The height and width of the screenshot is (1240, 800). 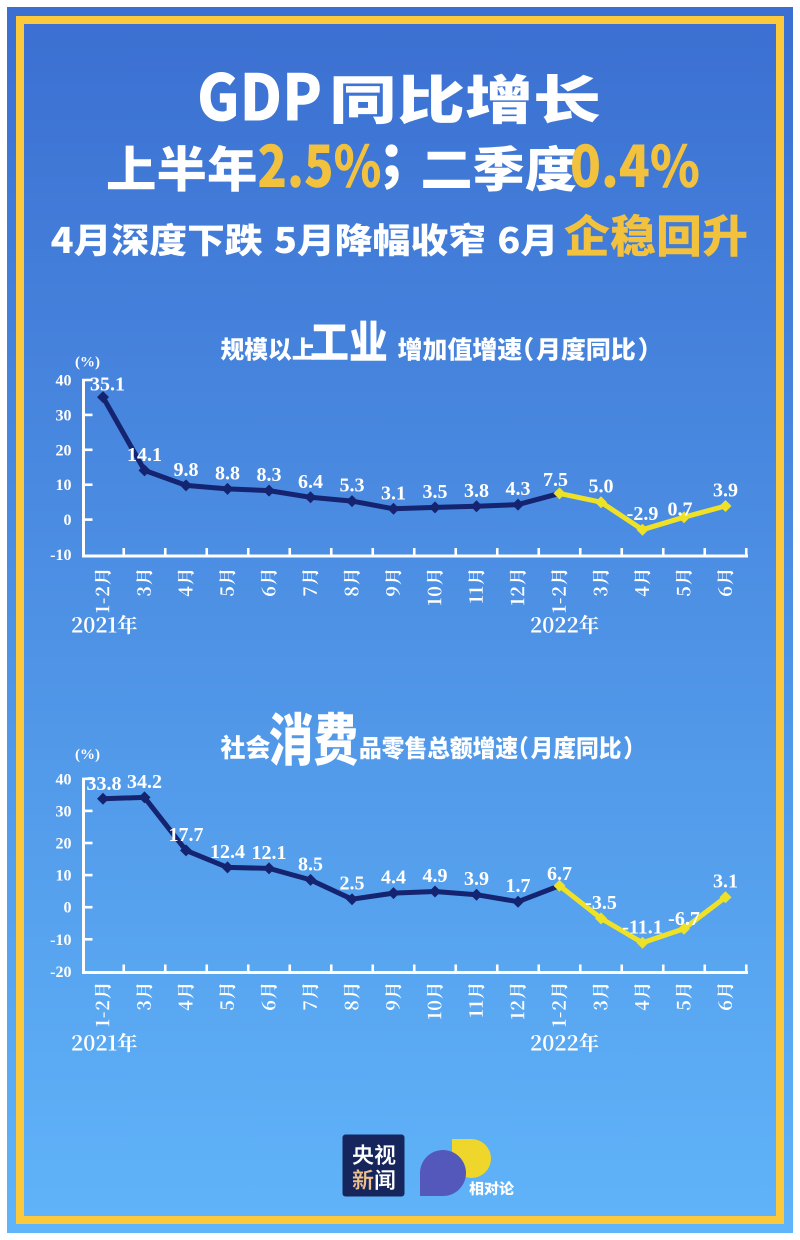 I want to click on svg-text: 2.5, so click(x=352, y=884).